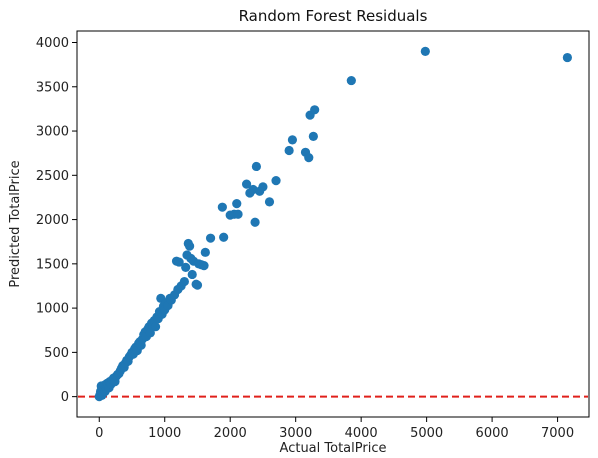 The width and height of the screenshot is (598, 458). Describe the element at coordinates (557, 433) in the screenshot. I see `x-tick-label: 7000` at that location.